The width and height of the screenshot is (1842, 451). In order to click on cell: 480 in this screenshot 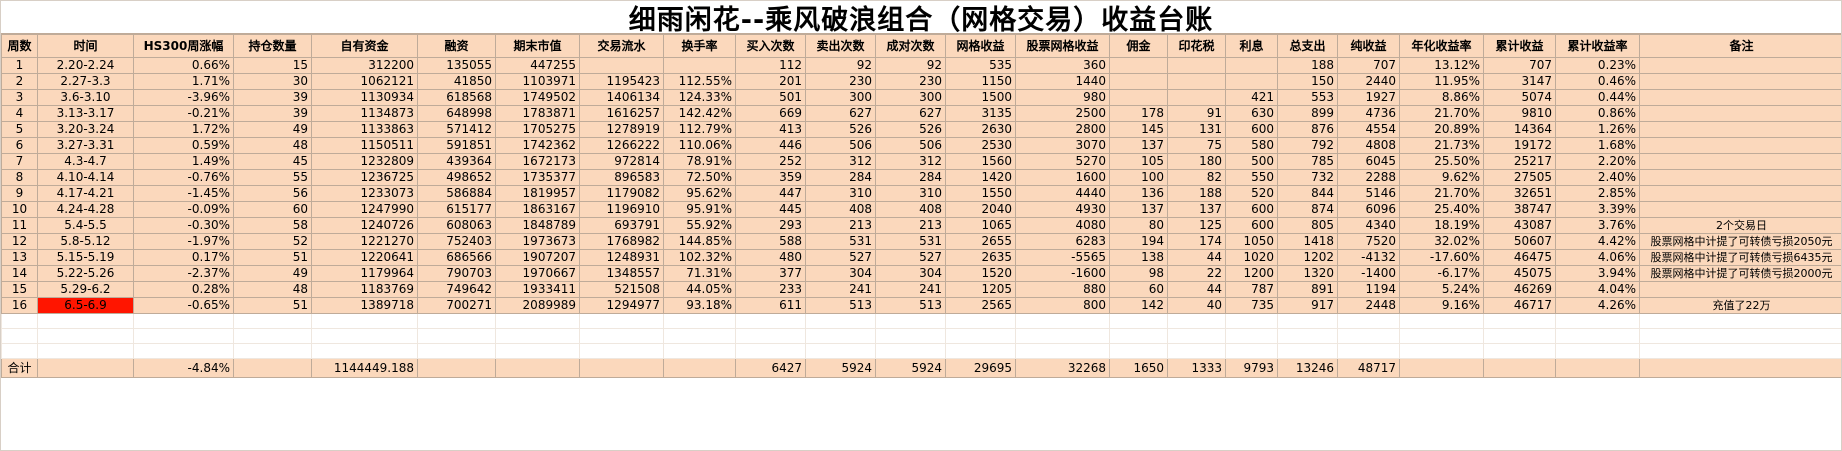, I will do `click(770, 257)`.